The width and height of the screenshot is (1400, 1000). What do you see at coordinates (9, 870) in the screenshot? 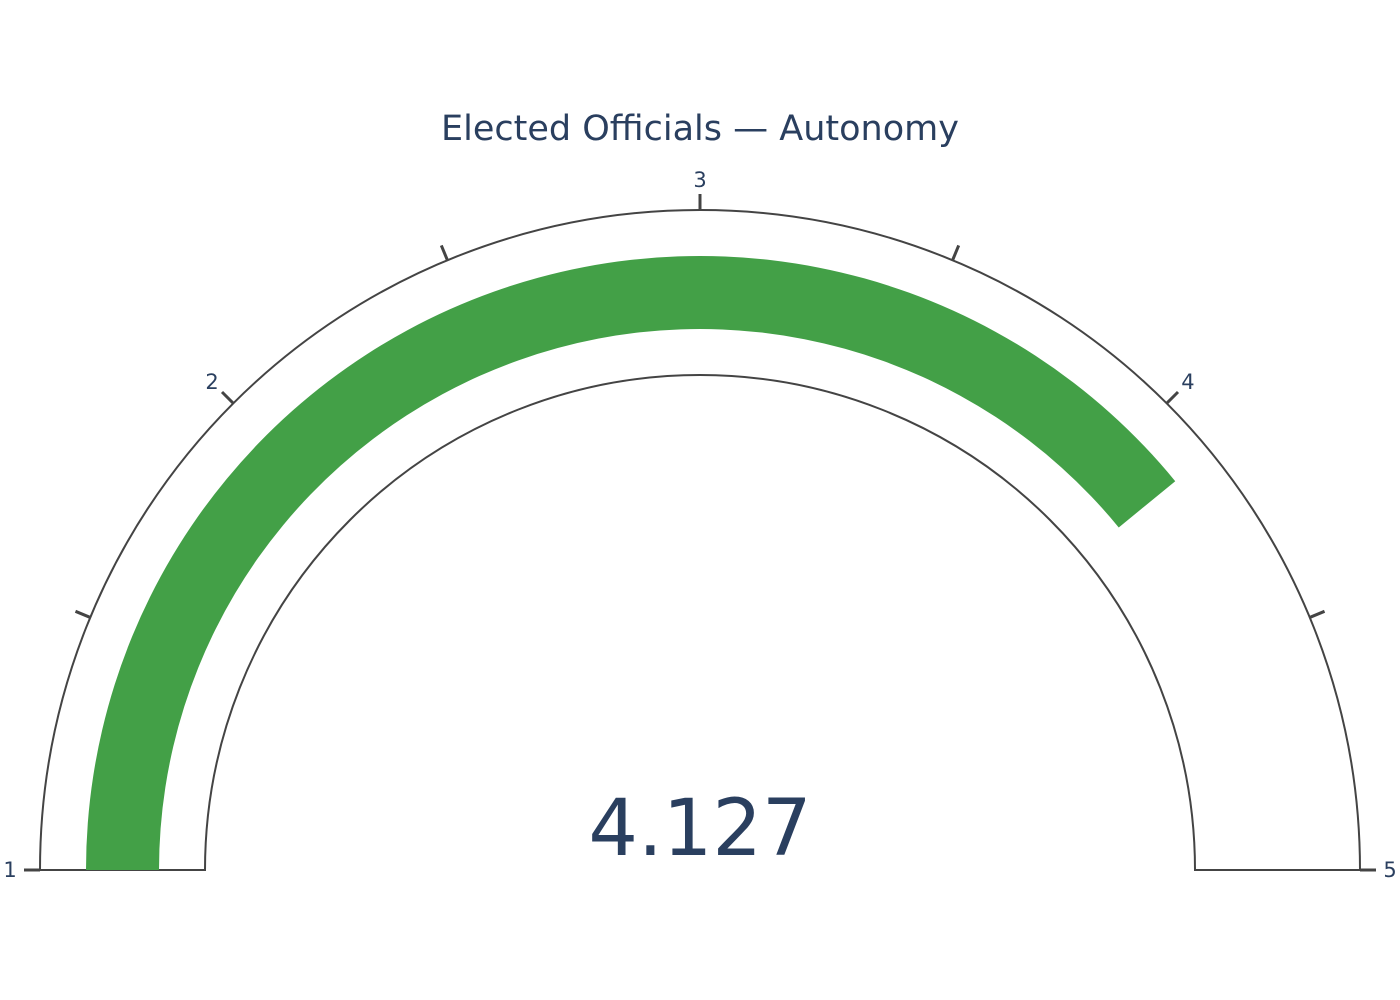
I see `tick-label-1: 1` at bounding box center [9, 870].